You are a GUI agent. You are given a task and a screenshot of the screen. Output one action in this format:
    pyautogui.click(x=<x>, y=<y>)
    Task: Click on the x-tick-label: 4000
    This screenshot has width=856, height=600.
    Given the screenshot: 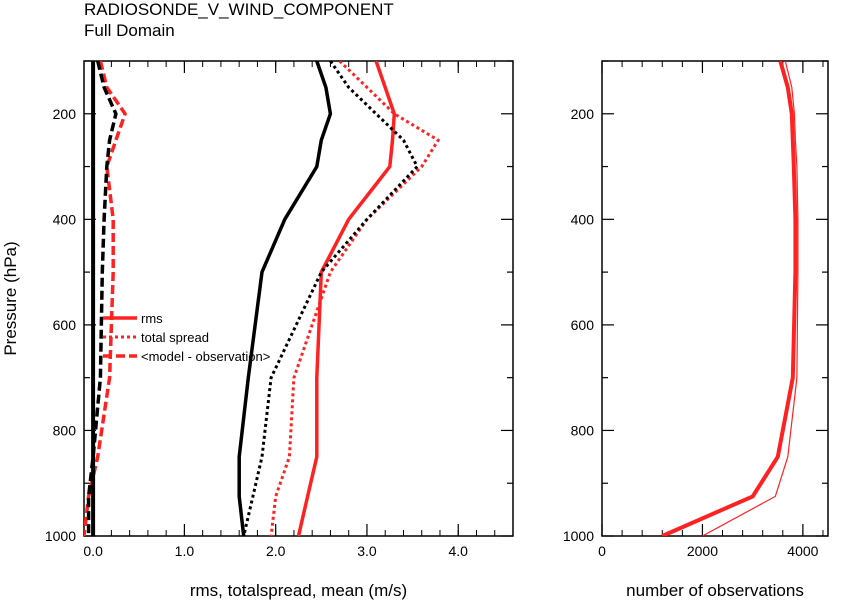 What is the action you would take?
    pyautogui.click(x=802, y=551)
    